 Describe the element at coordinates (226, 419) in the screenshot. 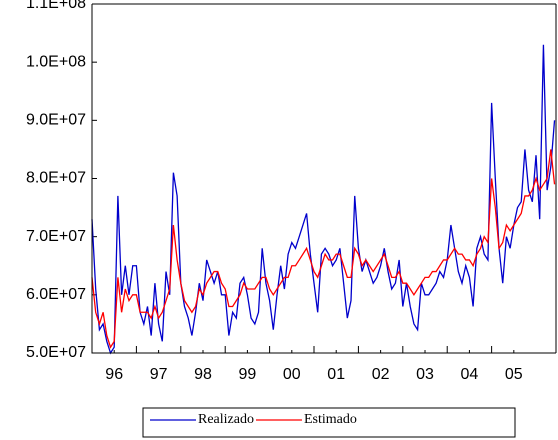

I see `legend-label: Realizado` at that location.